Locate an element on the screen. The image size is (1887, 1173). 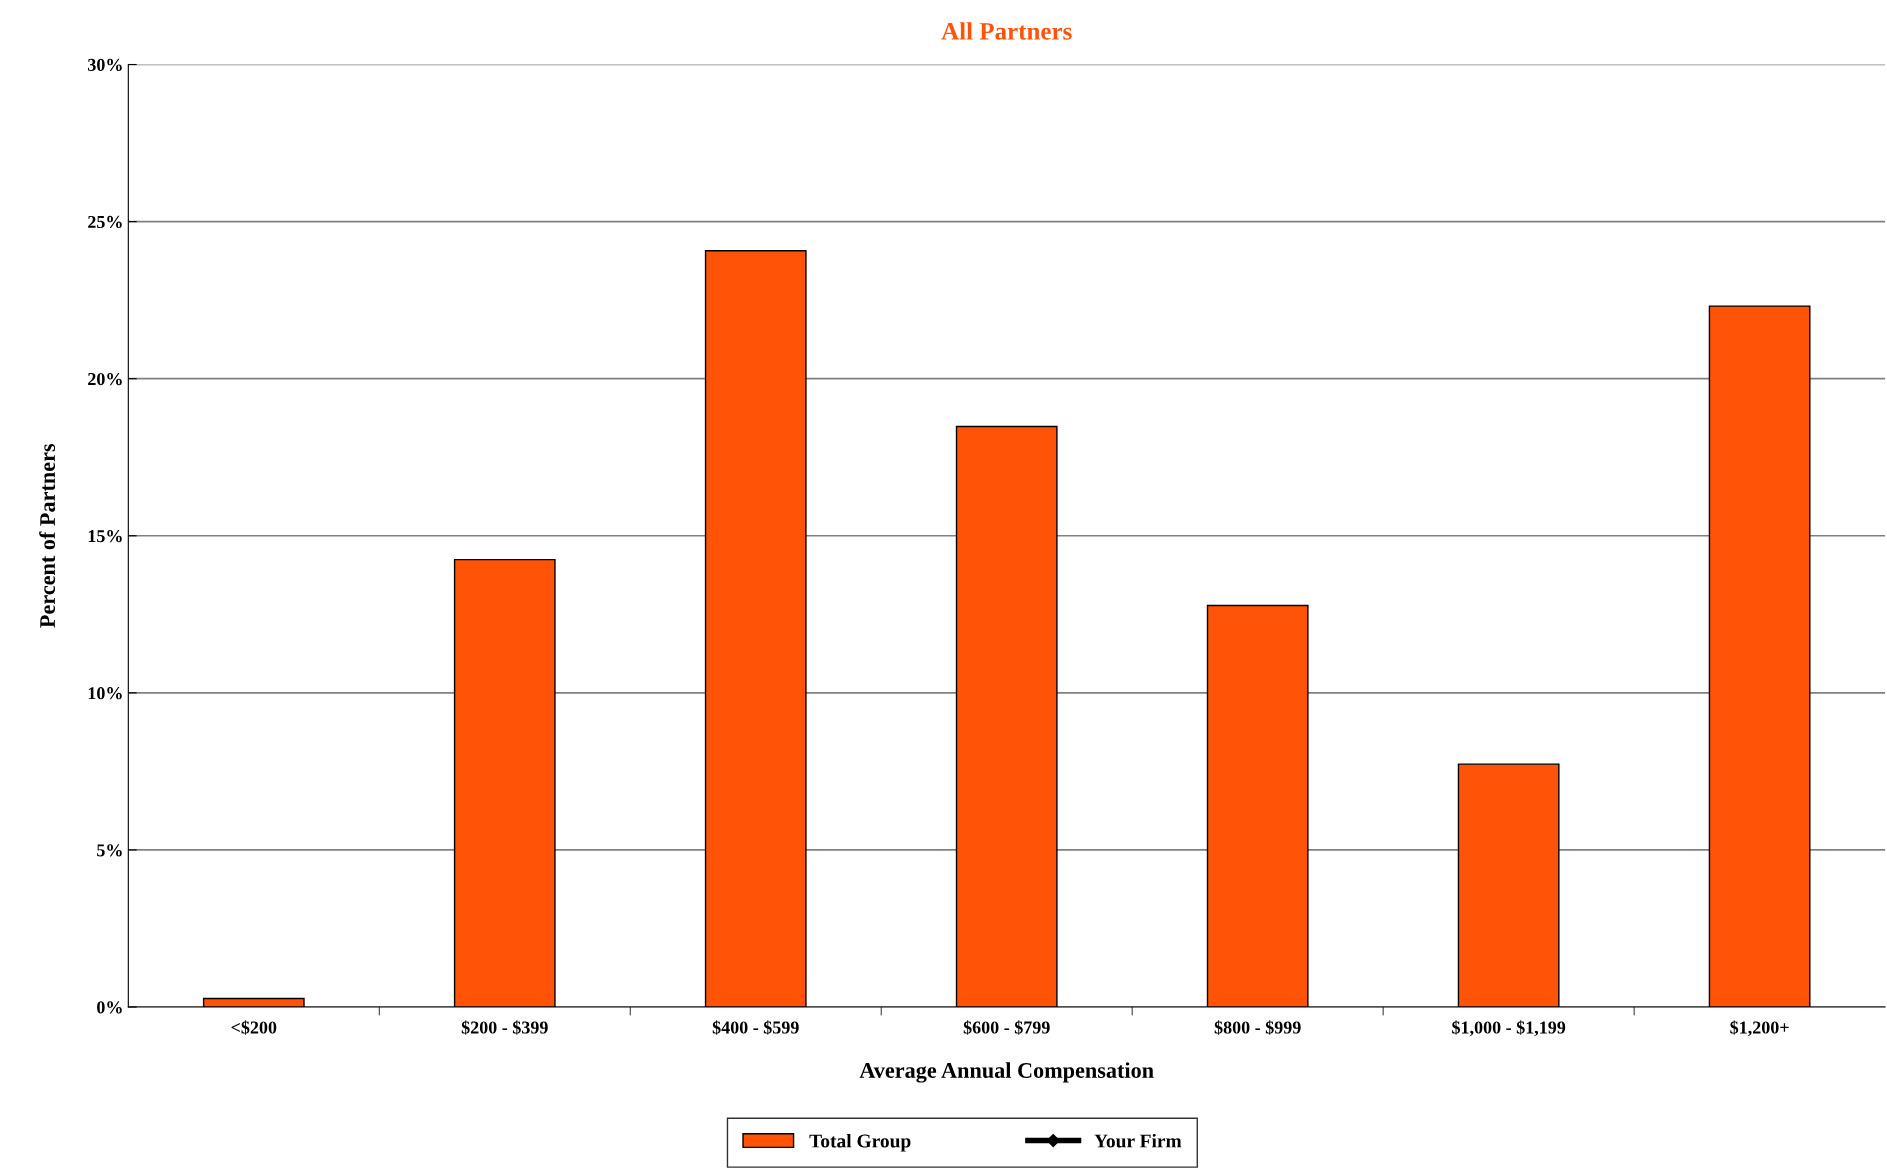
y-tick-label: 15% is located at coordinates (105, 536).